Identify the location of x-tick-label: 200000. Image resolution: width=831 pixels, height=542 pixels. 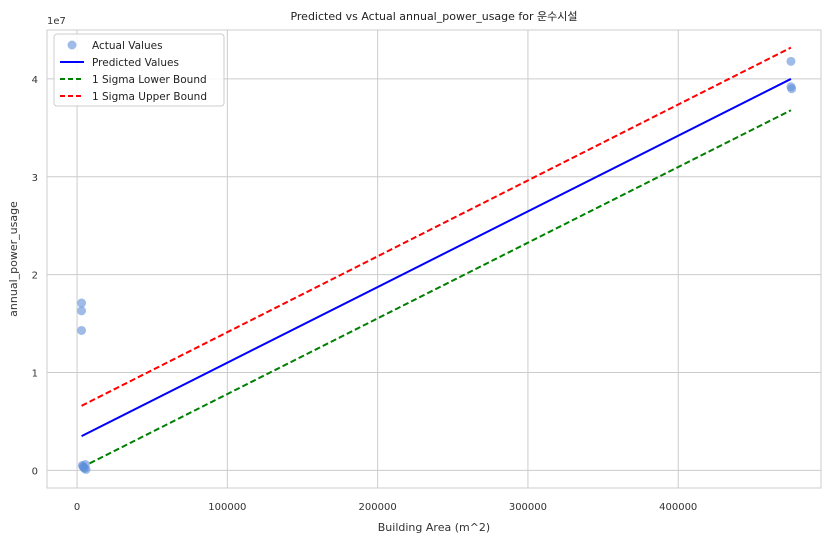
(378, 507).